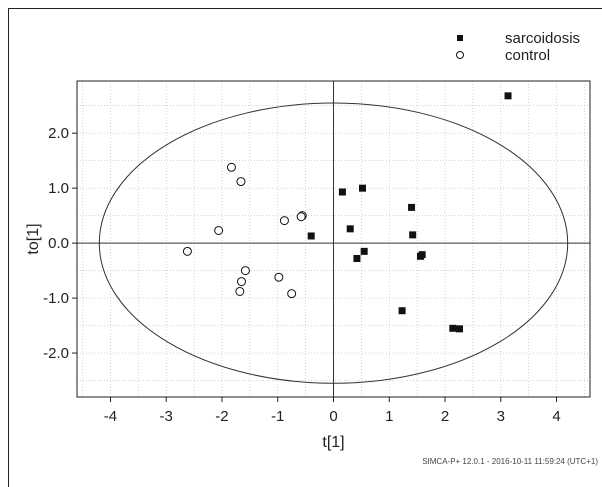 The image size is (602, 487). What do you see at coordinates (527, 55) in the screenshot?
I see `legend-label-control: control` at bounding box center [527, 55].